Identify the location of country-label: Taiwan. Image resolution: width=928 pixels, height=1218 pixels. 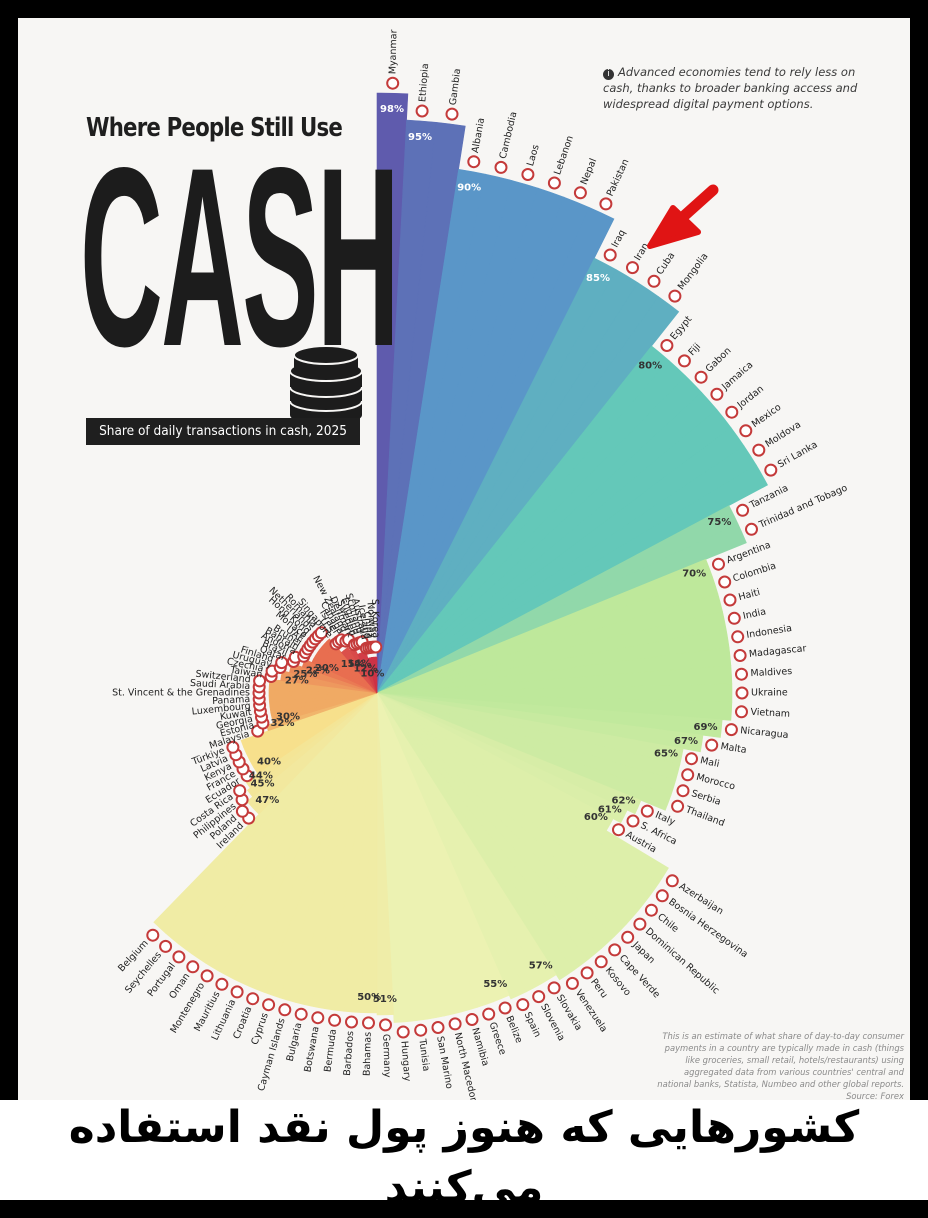
(245, 673).